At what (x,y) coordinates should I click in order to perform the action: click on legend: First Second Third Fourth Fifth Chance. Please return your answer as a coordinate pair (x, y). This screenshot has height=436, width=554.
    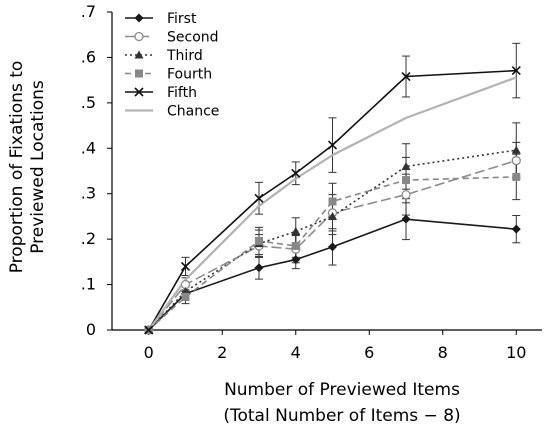
    Looking at the image, I should click on (172, 65).